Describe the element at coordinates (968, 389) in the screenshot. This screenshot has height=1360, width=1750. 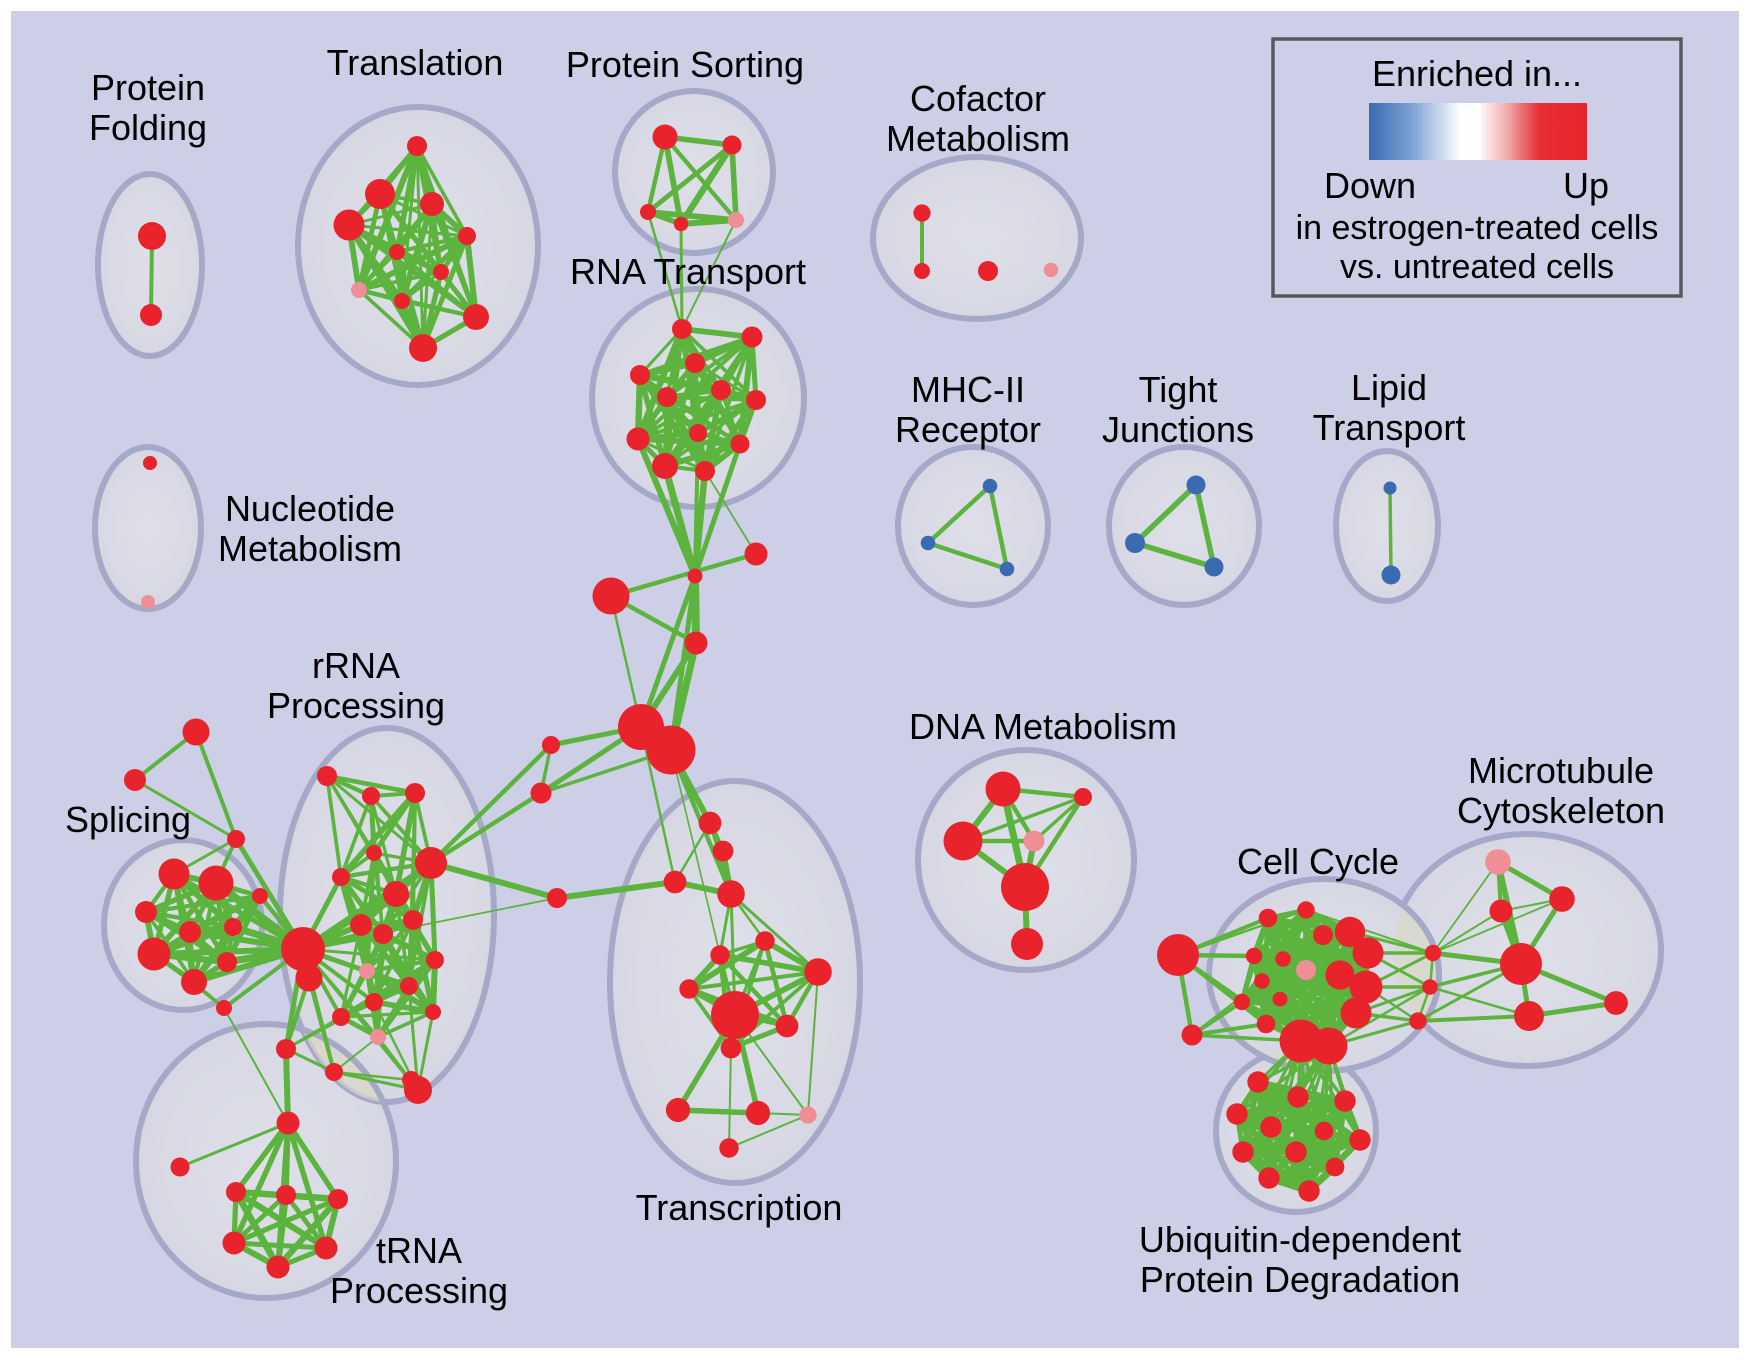
I see `svg-text: MHC-II` at that location.